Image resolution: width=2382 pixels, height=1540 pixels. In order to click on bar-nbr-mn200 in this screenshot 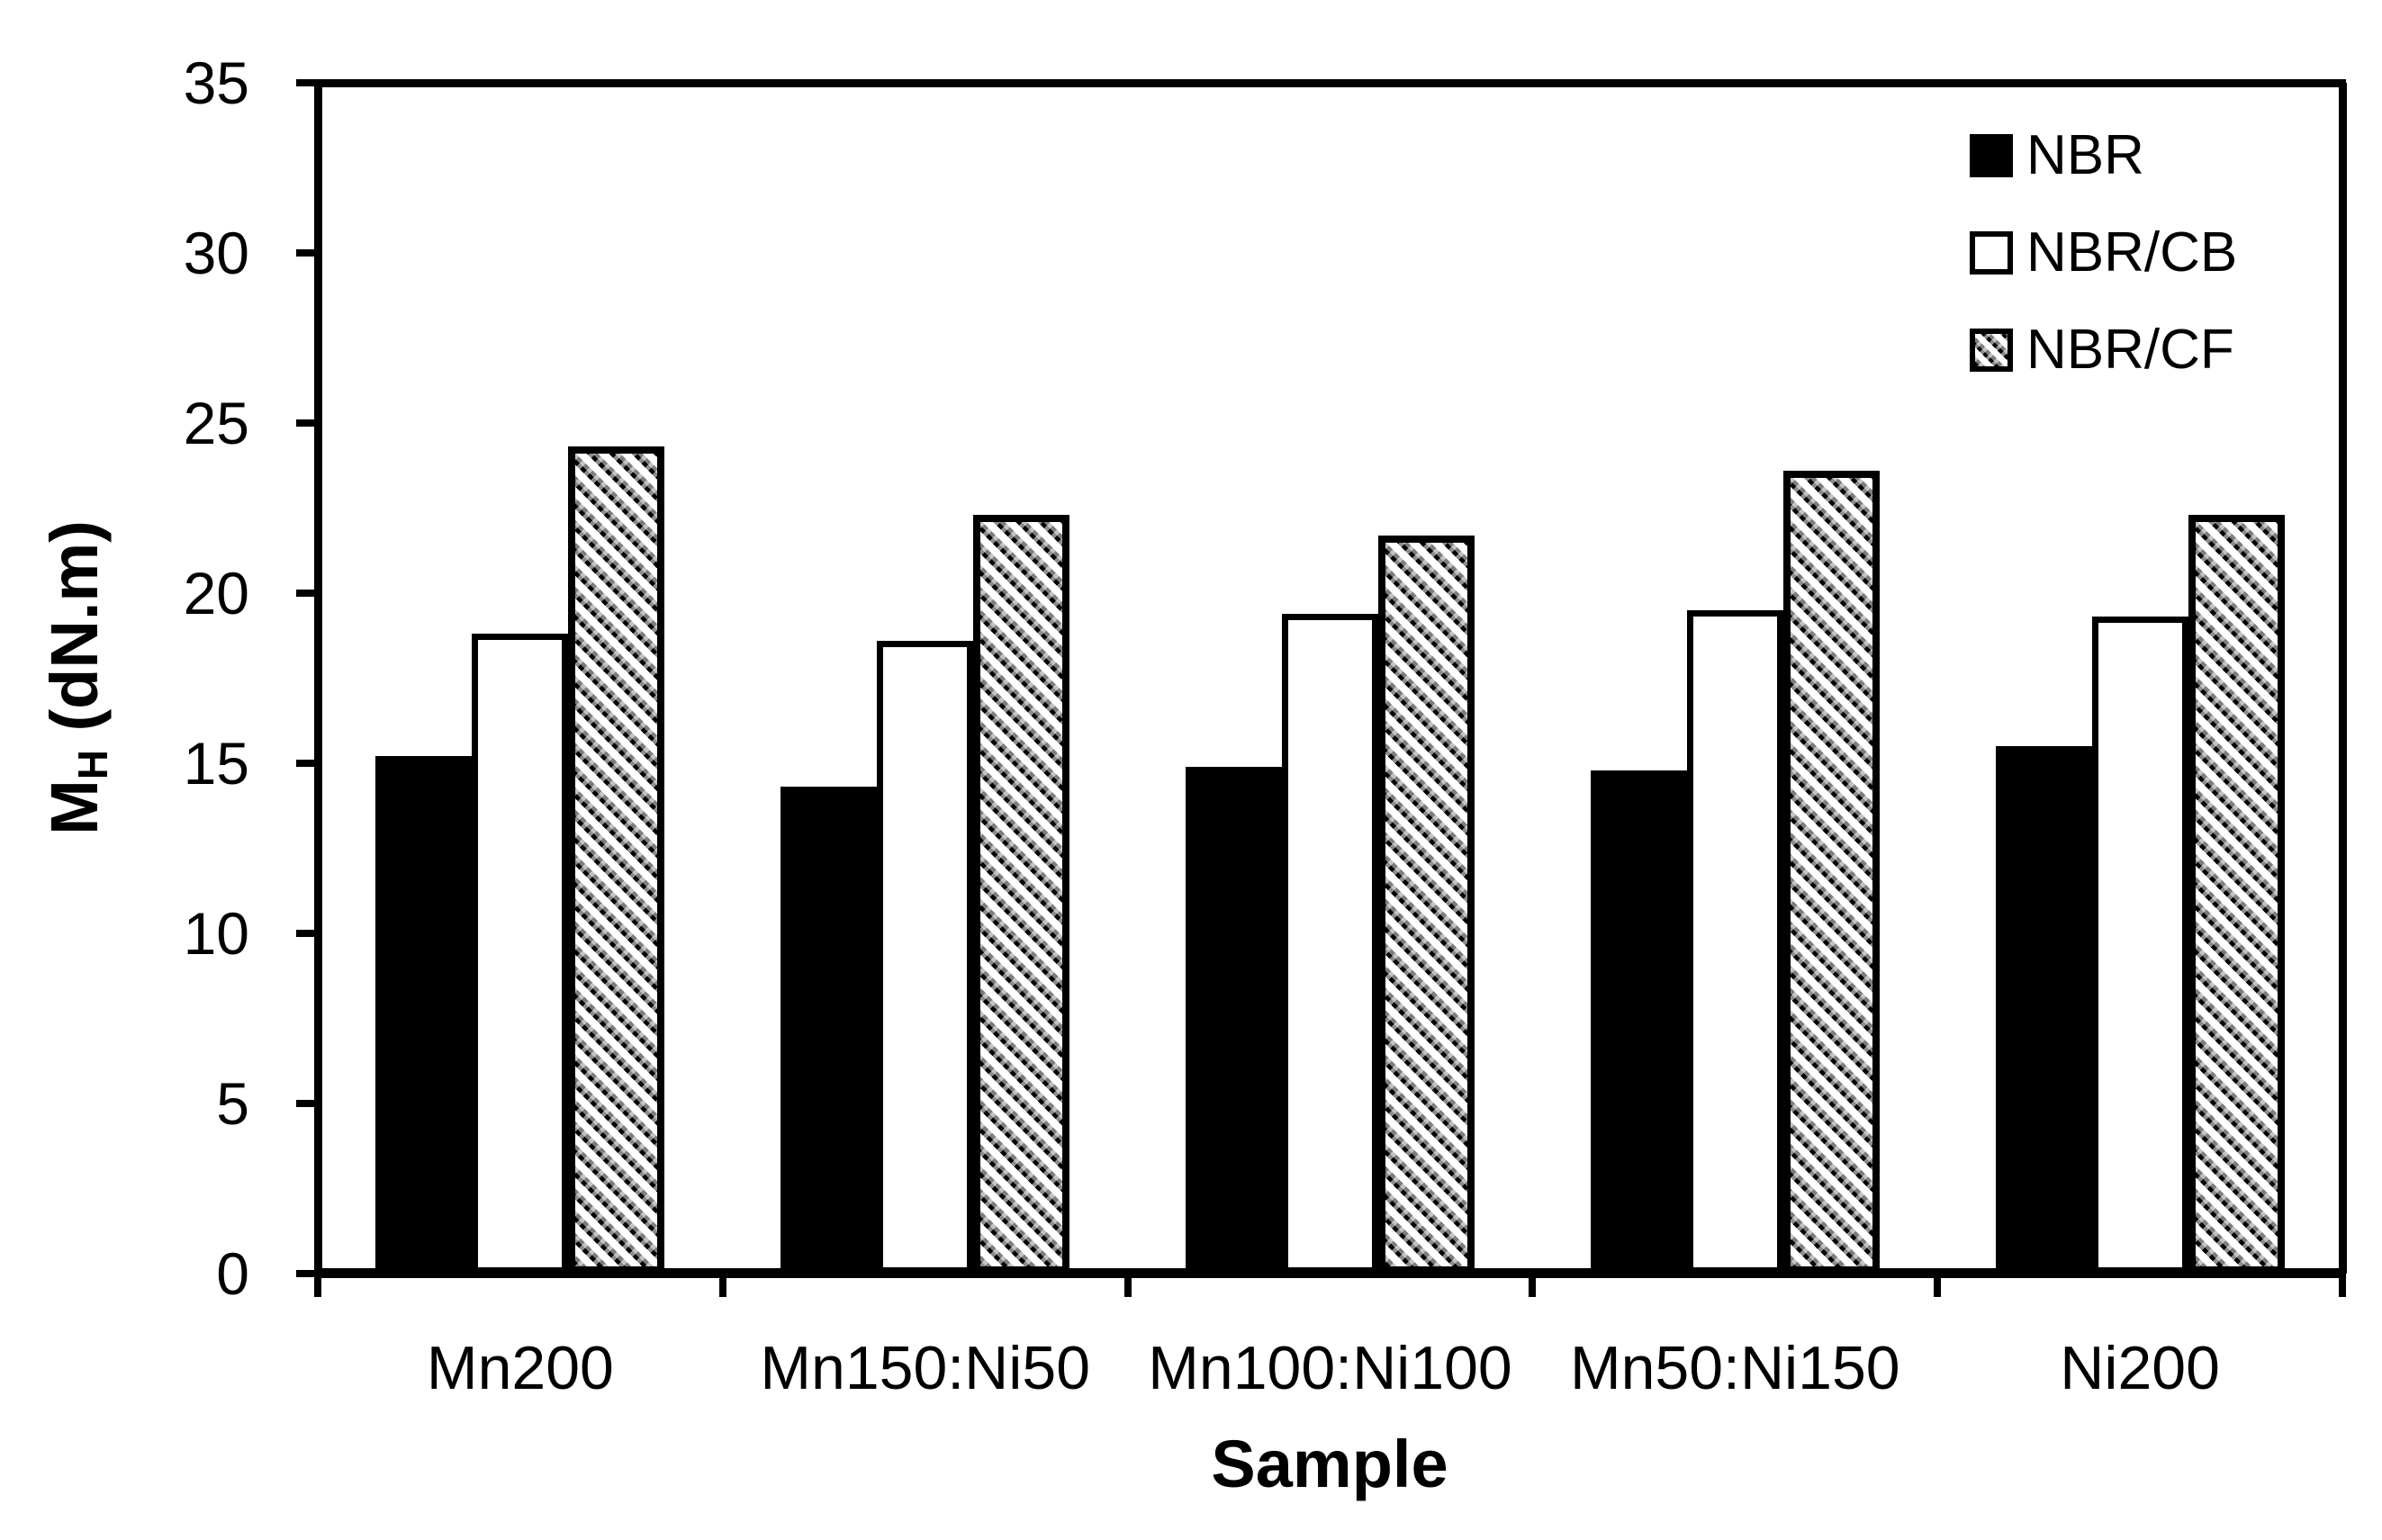, I will do `click(424, 1015)`.